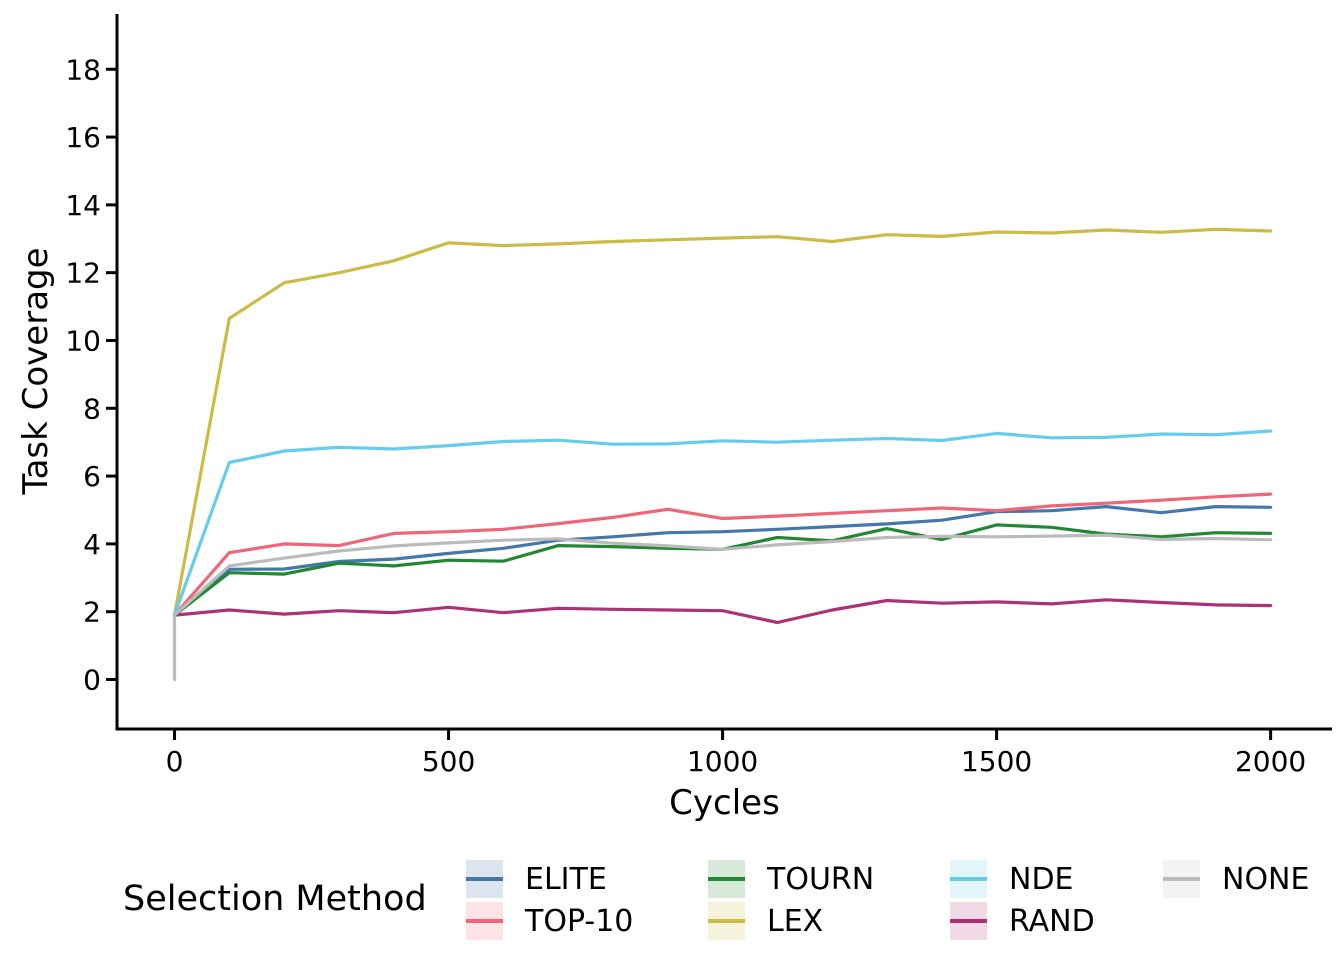  I want to click on series-line-tourn, so click(722, 570).